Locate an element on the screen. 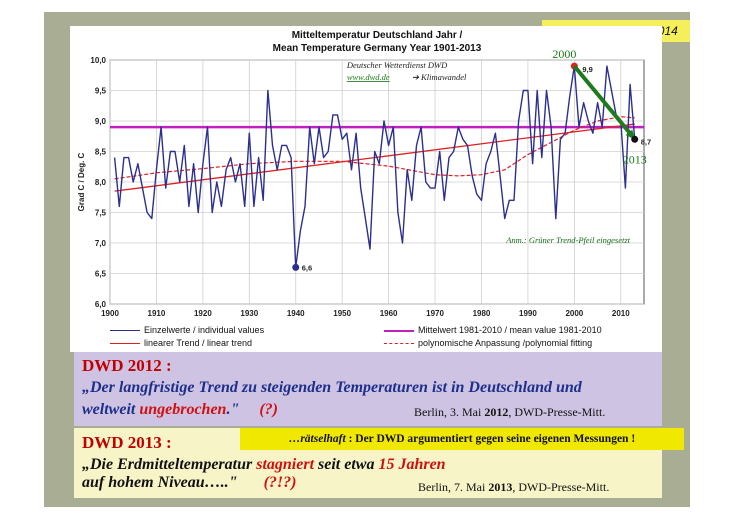  green-trend-arrow is located at coordinates (603, 100).